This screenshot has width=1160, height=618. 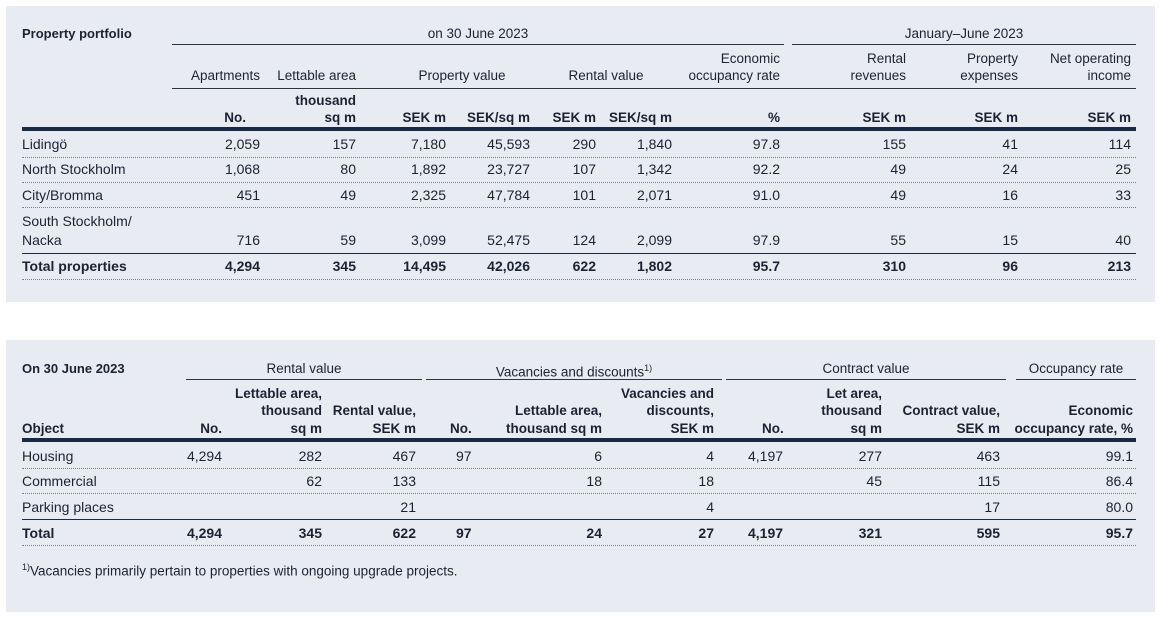 What do you see at coordinates (478, 44) in the screenshot?
I see `group-underline-june` at bounding box center [478, 44].